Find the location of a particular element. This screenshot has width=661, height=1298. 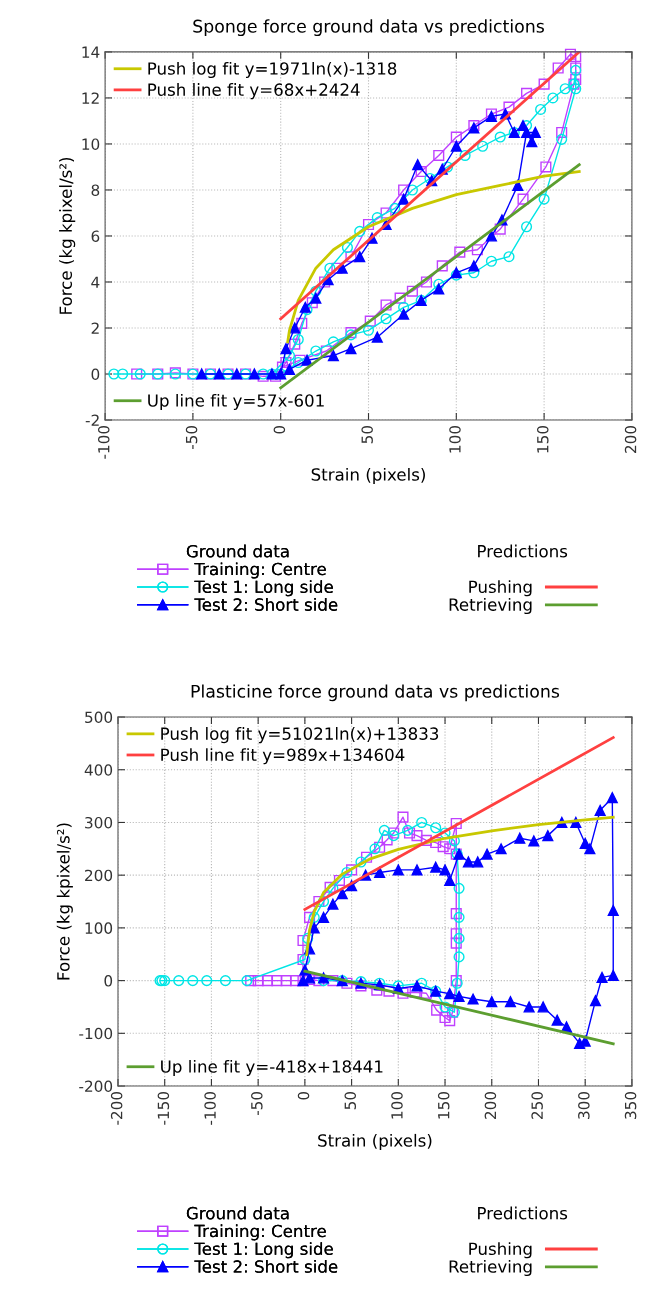

y-tick-label: 200 is located at coordinates (99, 875).